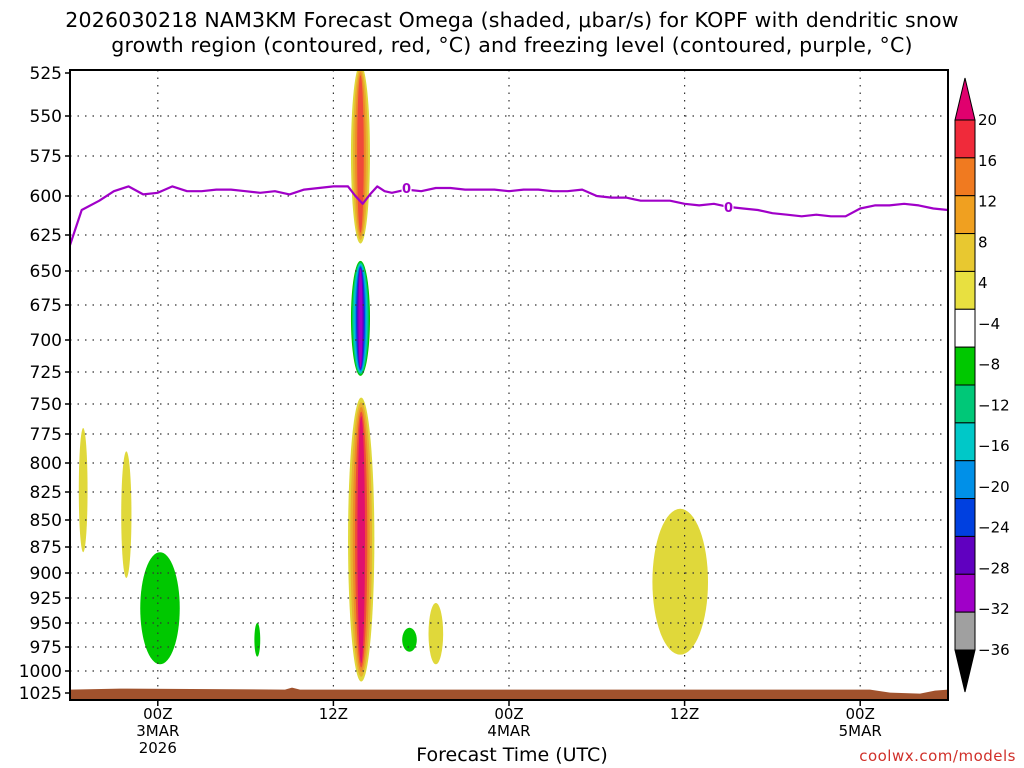 This screenshot has height=768, width=1024. I want to click on y-tick-label: 750, so click(46, 405).